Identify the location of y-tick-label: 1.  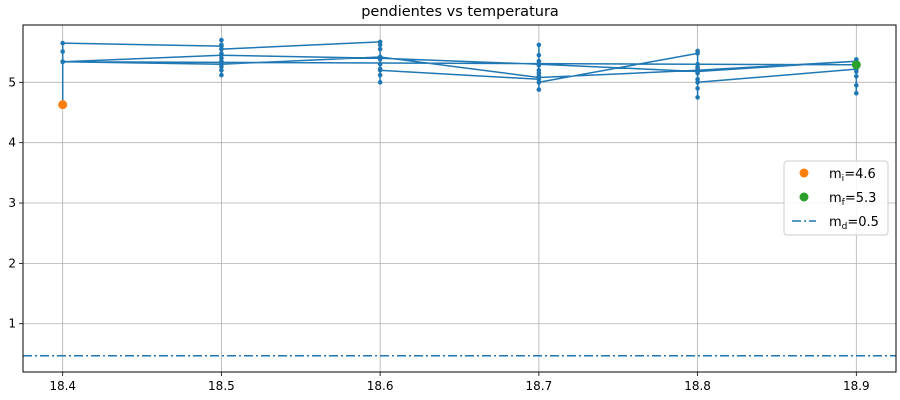
(12, 324).